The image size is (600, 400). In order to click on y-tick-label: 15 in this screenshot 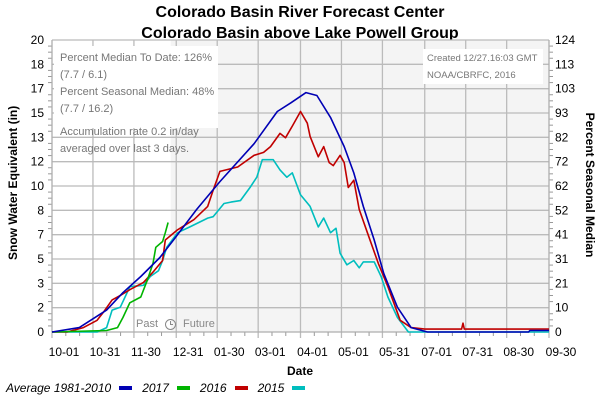, I will do `click(38, 113)`.